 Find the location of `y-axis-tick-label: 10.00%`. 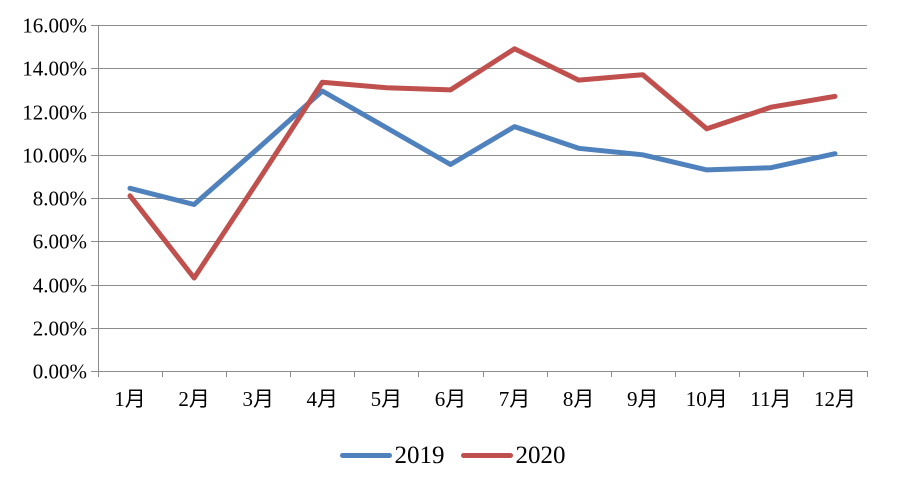

y-axis-tick-label: 10.00% is located at coordinates (54, 156).